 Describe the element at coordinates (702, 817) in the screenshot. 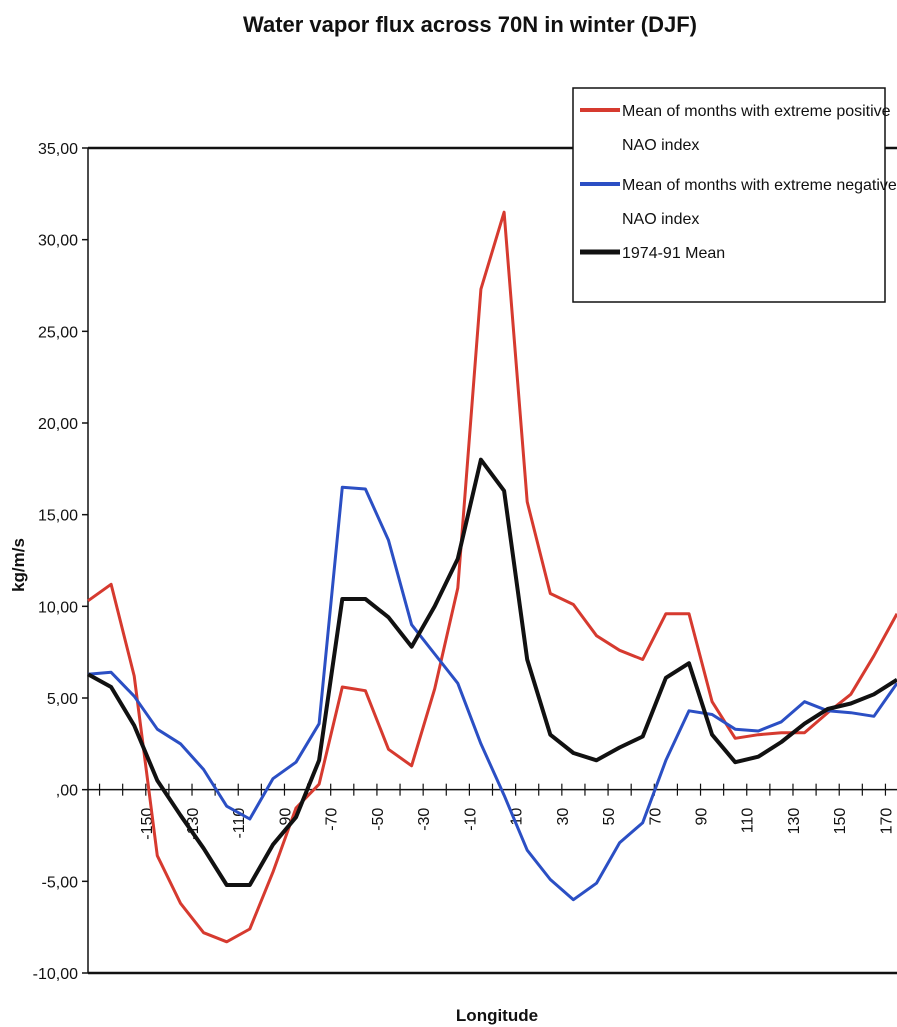

I see `x-tick-label: 90` at that location.